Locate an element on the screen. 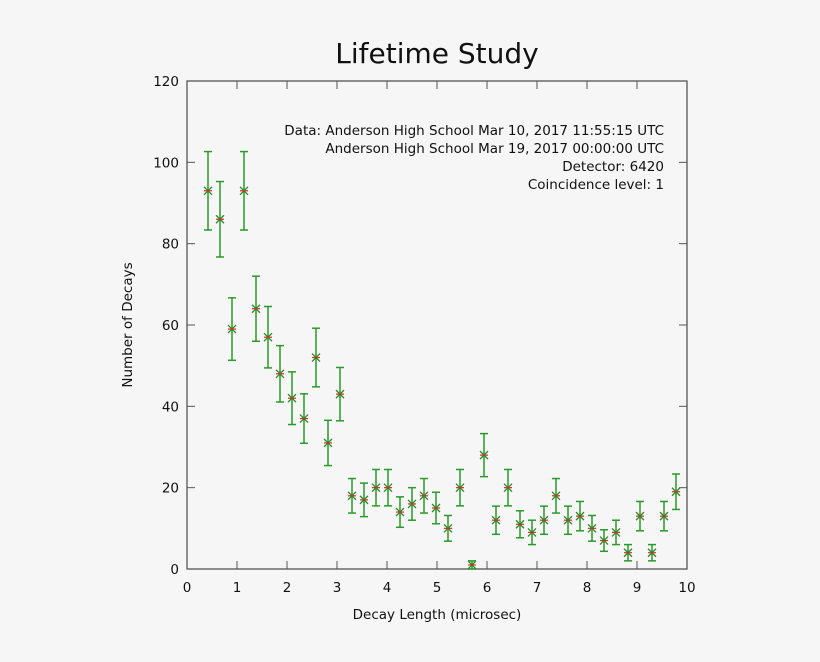  x-tick-label: 6 is located at coordinates (487, 588).